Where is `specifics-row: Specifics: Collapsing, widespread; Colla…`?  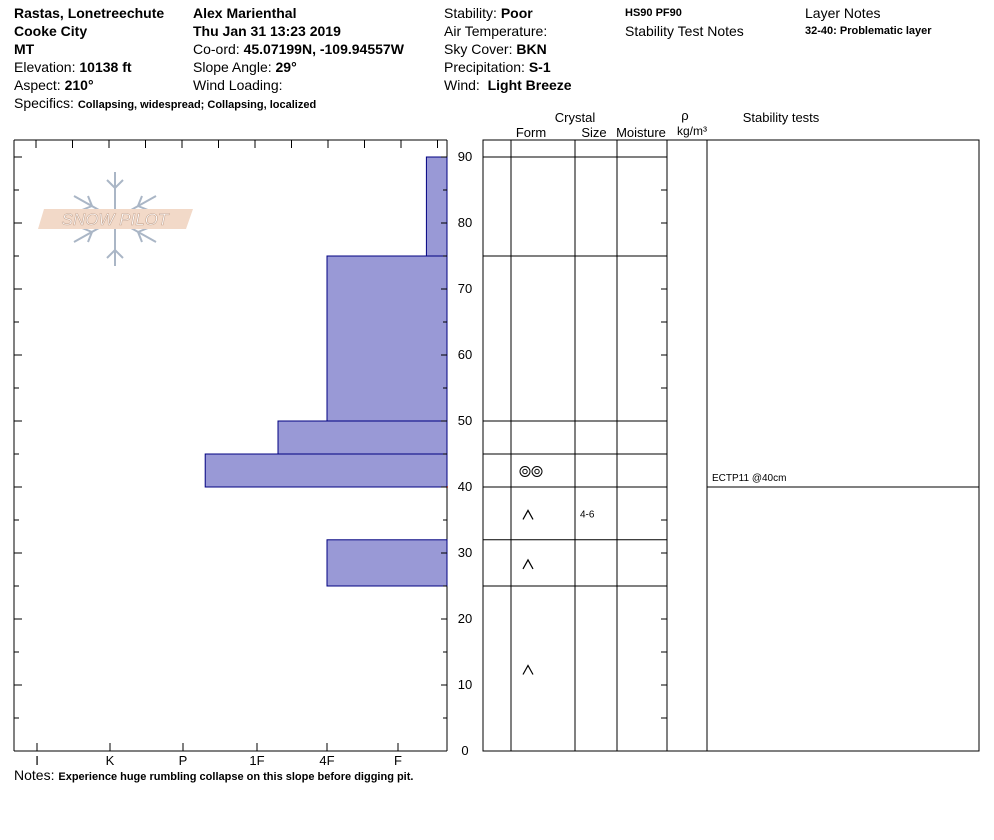 specifics-row: Specifics: Collapsing, widespread; Colla… is located at coordinates (165, 104).